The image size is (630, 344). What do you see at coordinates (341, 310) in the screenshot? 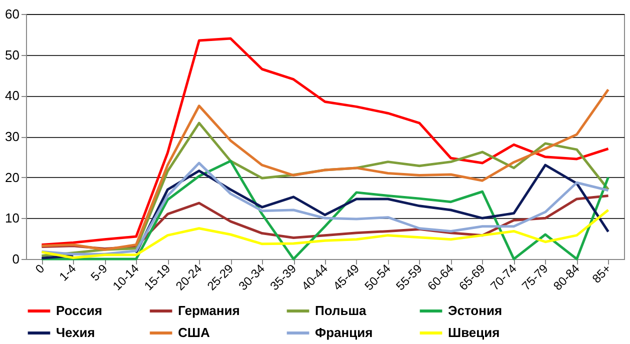
I see `legend-label: Польша` at bounding box center [341, 310].